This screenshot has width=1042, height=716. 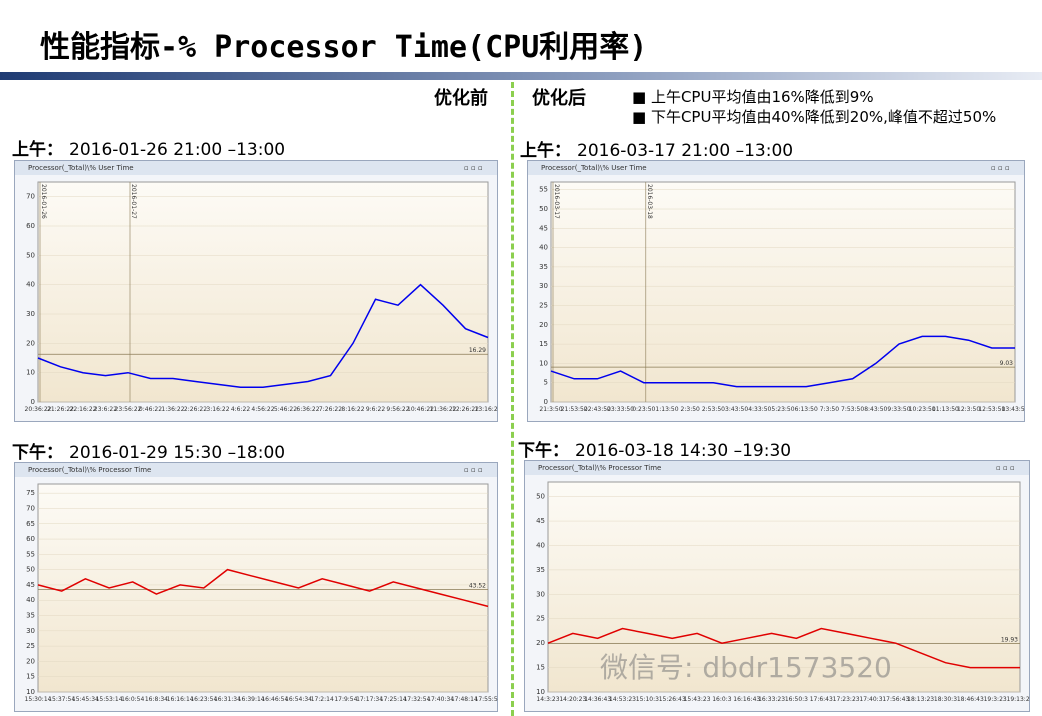 What do you see at coordinates (477, 585) in the screenshot?
I see `reference-label: 43.52` at bounding box center [477, 585].